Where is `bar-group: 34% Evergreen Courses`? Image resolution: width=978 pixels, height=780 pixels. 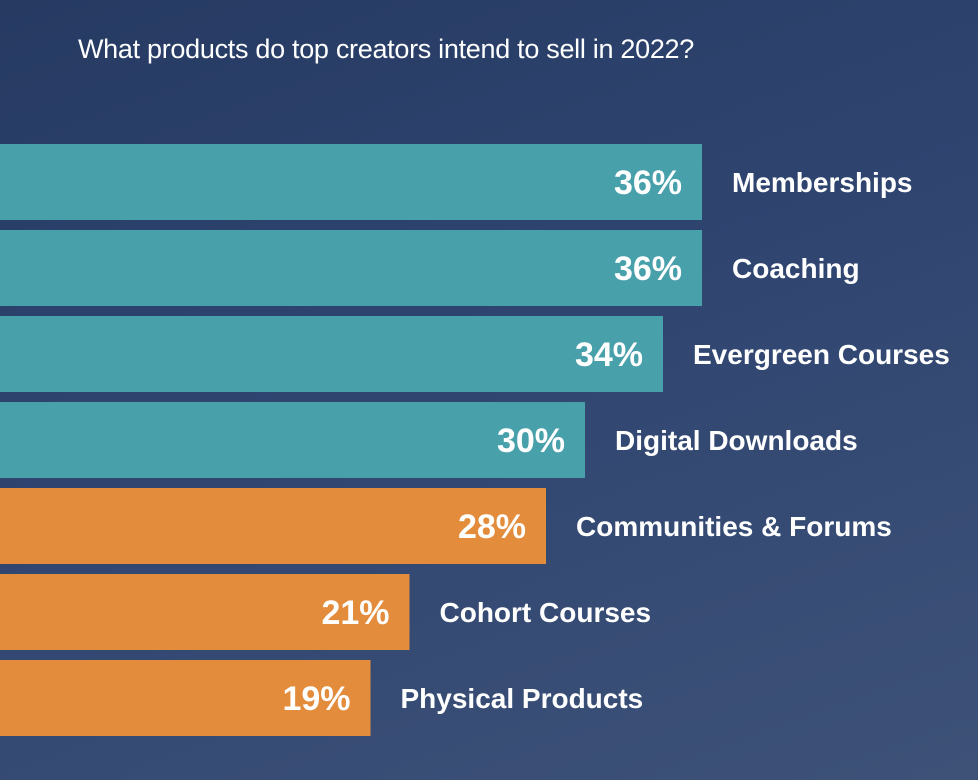
bar-group: 34% Evergreen Courses is located at coordinates (475, 354).